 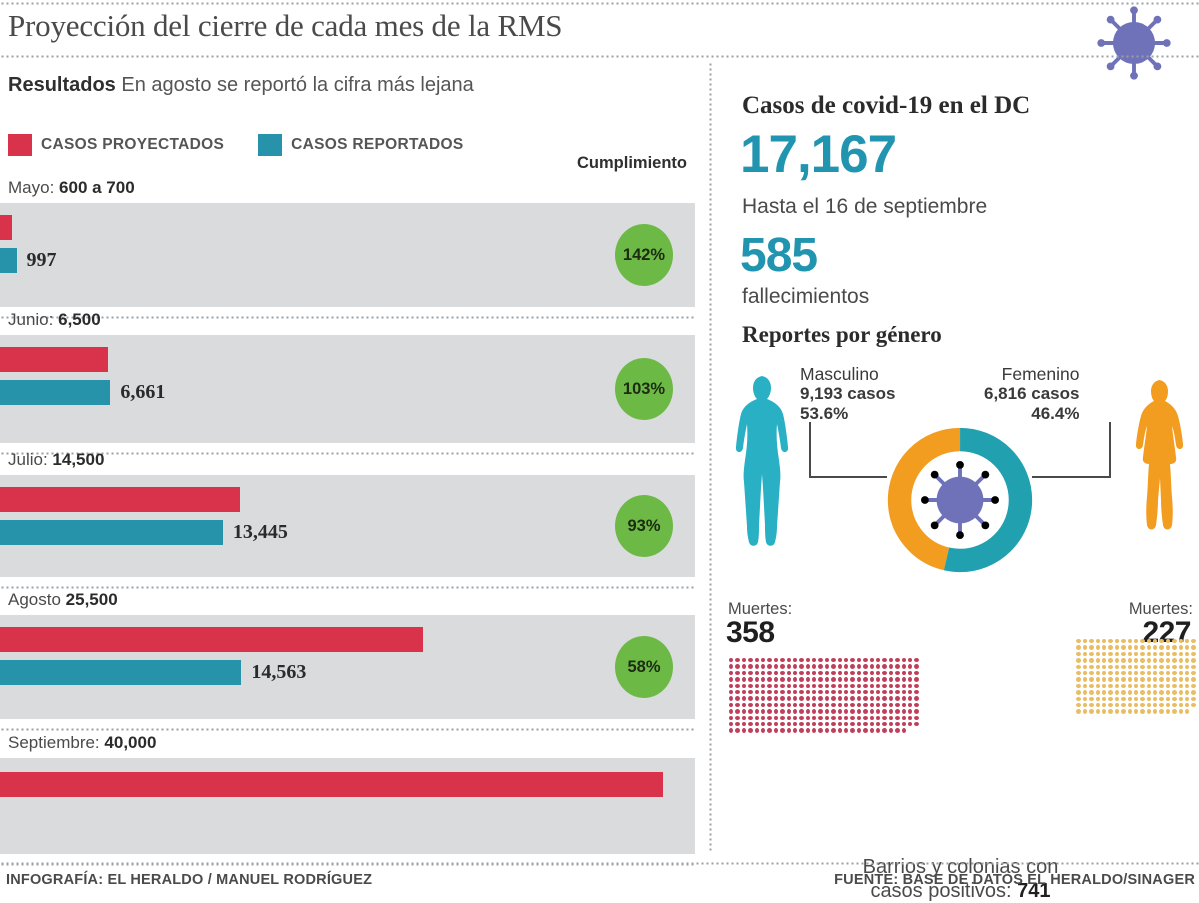 I want to click on male-deaths-label: Muertes:, so click(x=760, y=609).